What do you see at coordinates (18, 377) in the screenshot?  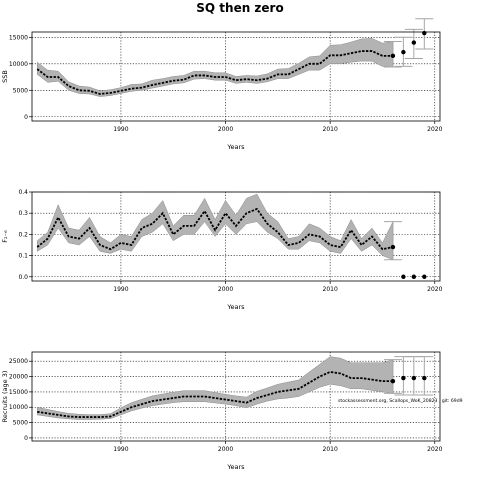 I see `y-tick-label: 20000` at bounding box center [18, 377].